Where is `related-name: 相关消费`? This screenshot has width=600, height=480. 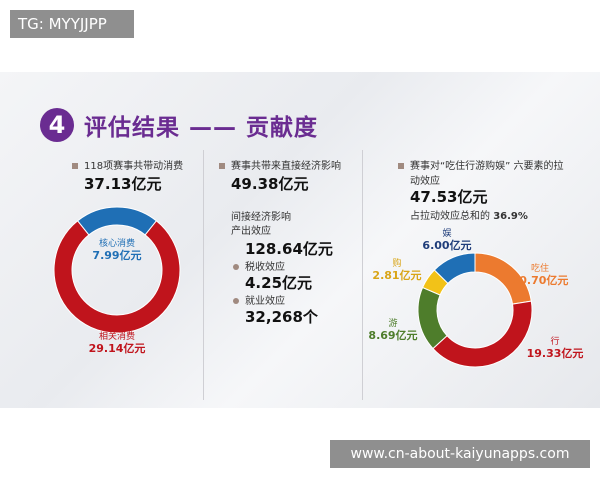
related-name: 相关消费 is located at coordinates (116, 337).